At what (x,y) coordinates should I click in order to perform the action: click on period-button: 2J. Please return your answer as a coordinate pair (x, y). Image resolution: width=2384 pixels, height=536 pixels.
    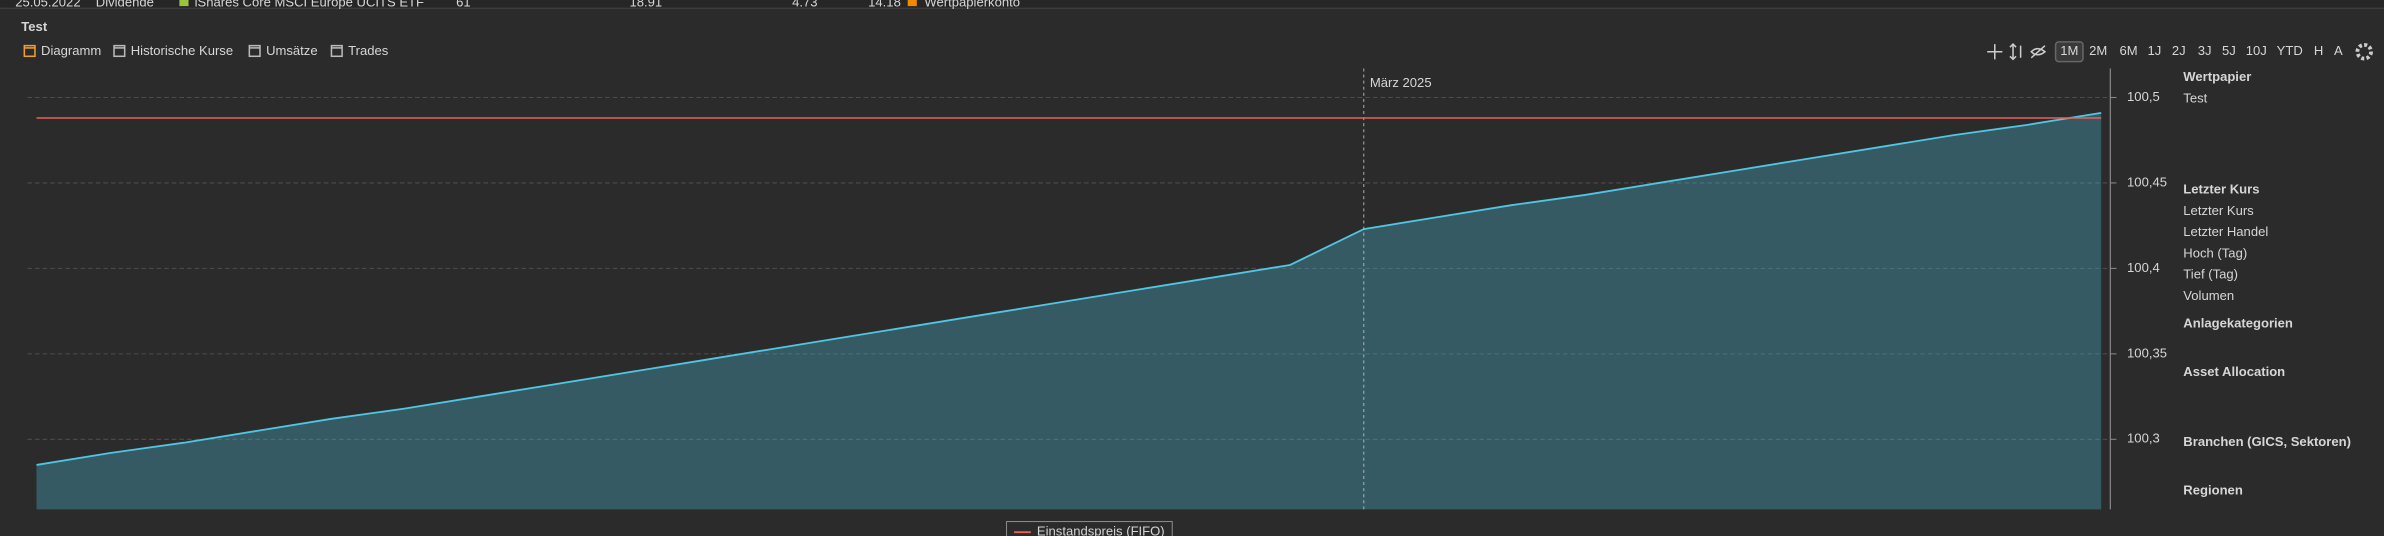
    Looking at the image, I should click on (2179, 50).